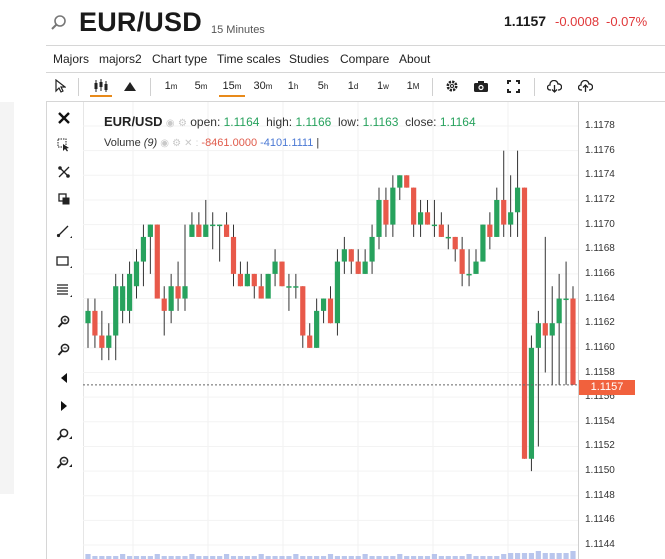 The image size is (665, 559). Describe the element at coordinates (122, 143) in the screenshot. I see `volume-label: Volume` at that location.